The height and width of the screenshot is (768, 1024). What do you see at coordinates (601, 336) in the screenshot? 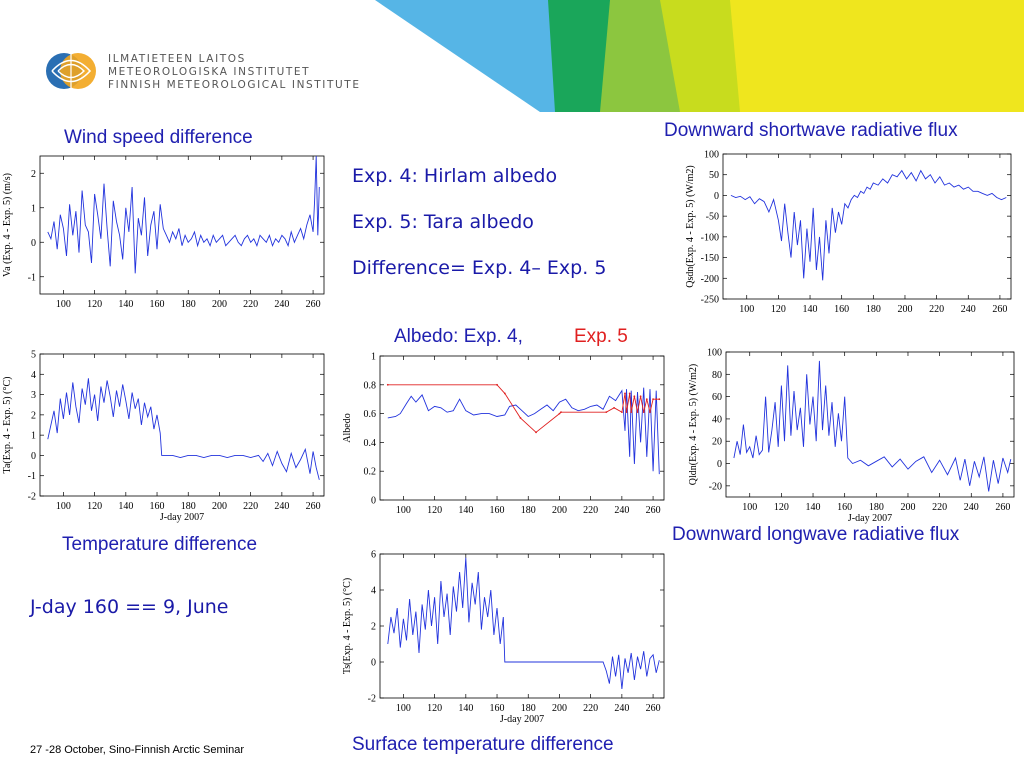
I see `caption-albedo-exp5: Exp. 5` at bounding box center [601, 336].